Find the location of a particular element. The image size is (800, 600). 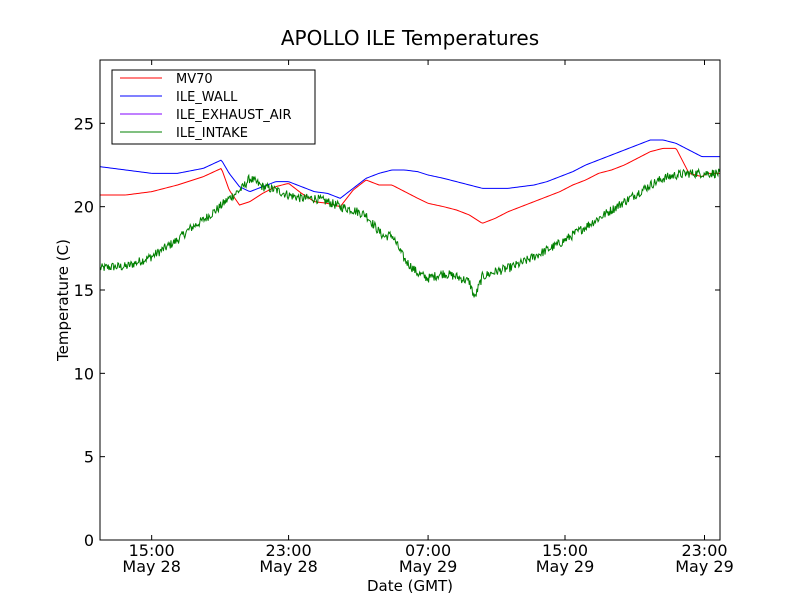

legend-label: ILE_WALL is located at coordinates (207, 97).